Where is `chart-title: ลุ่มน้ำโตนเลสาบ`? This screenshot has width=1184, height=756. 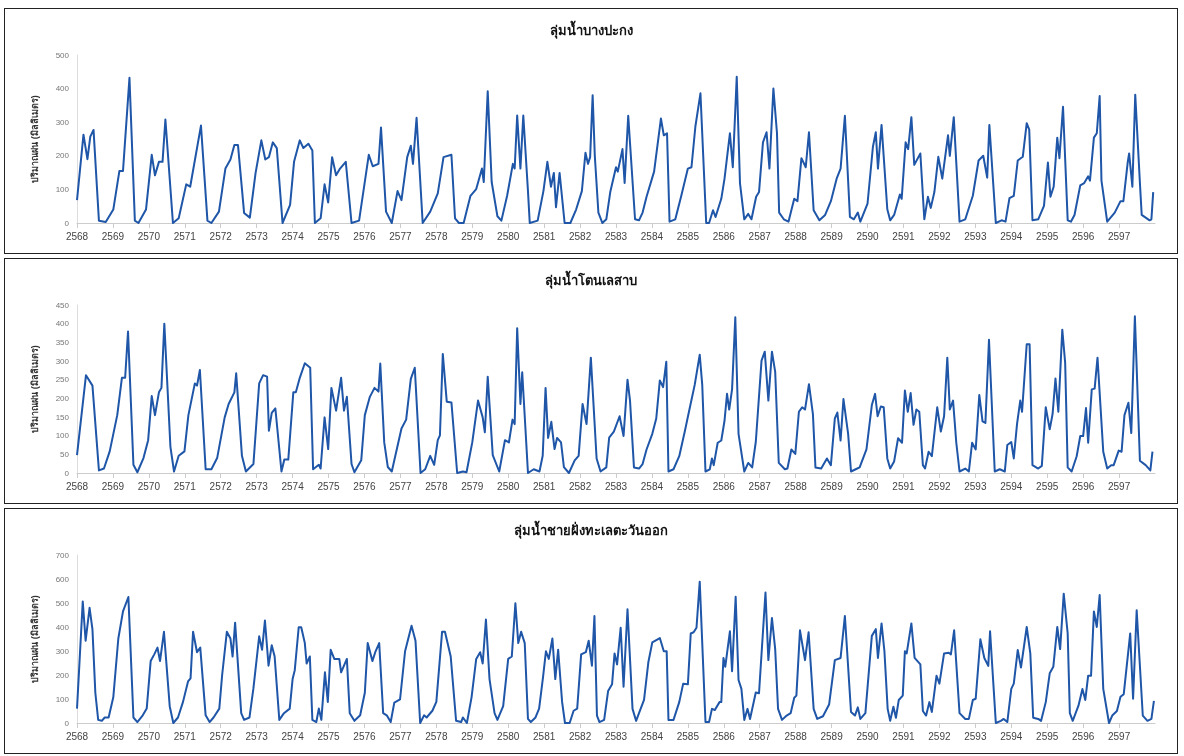 chart-title: ลุ่มน้ำโตนเลสาบ is located at coordinates (591, 279).